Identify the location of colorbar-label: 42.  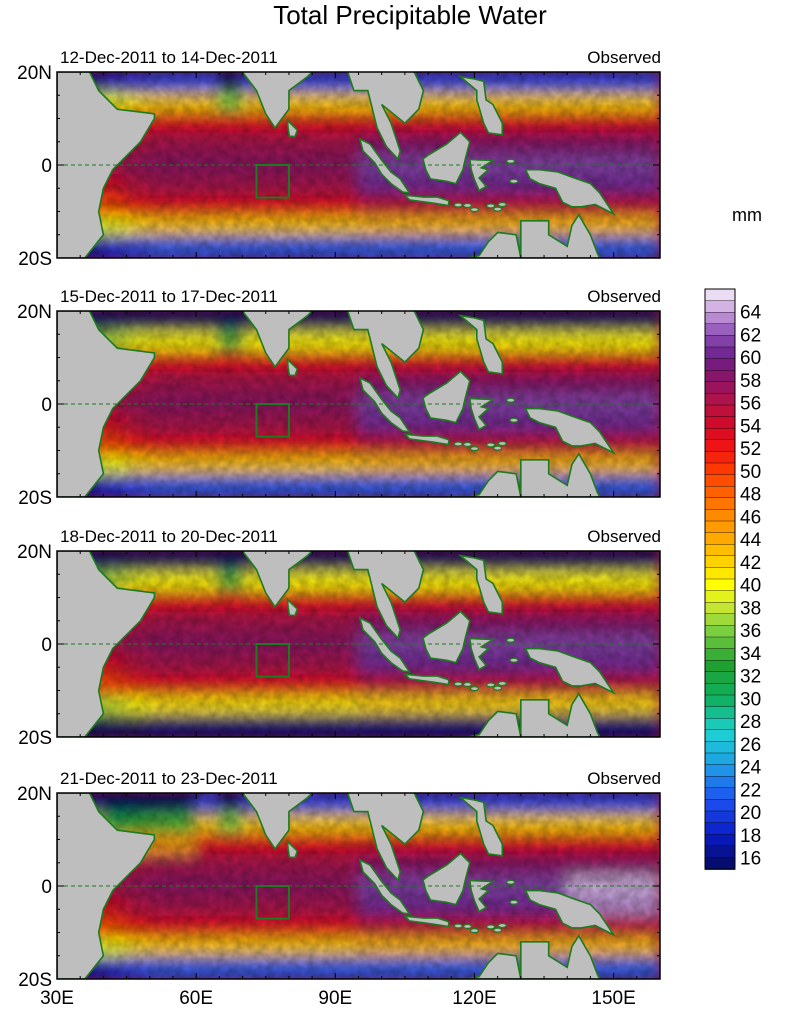
(750, 563).